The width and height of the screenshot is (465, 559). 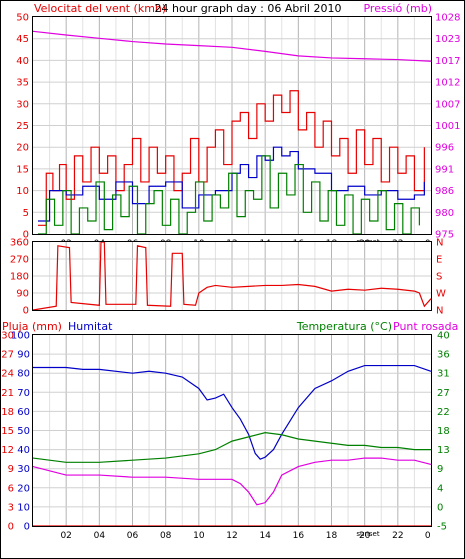 I want to click on y-tick-label-left: 20, so click(x=22, y=148).